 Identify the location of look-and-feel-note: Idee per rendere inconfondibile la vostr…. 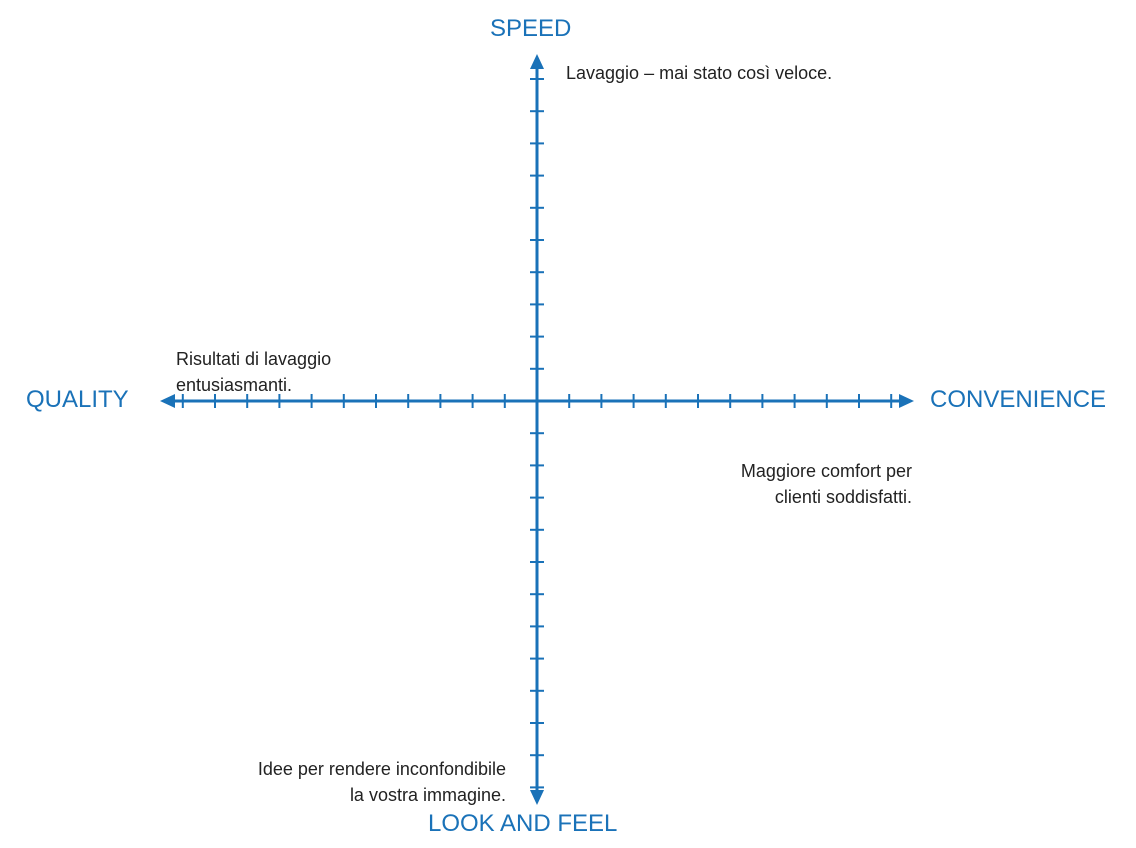
(382, 782).